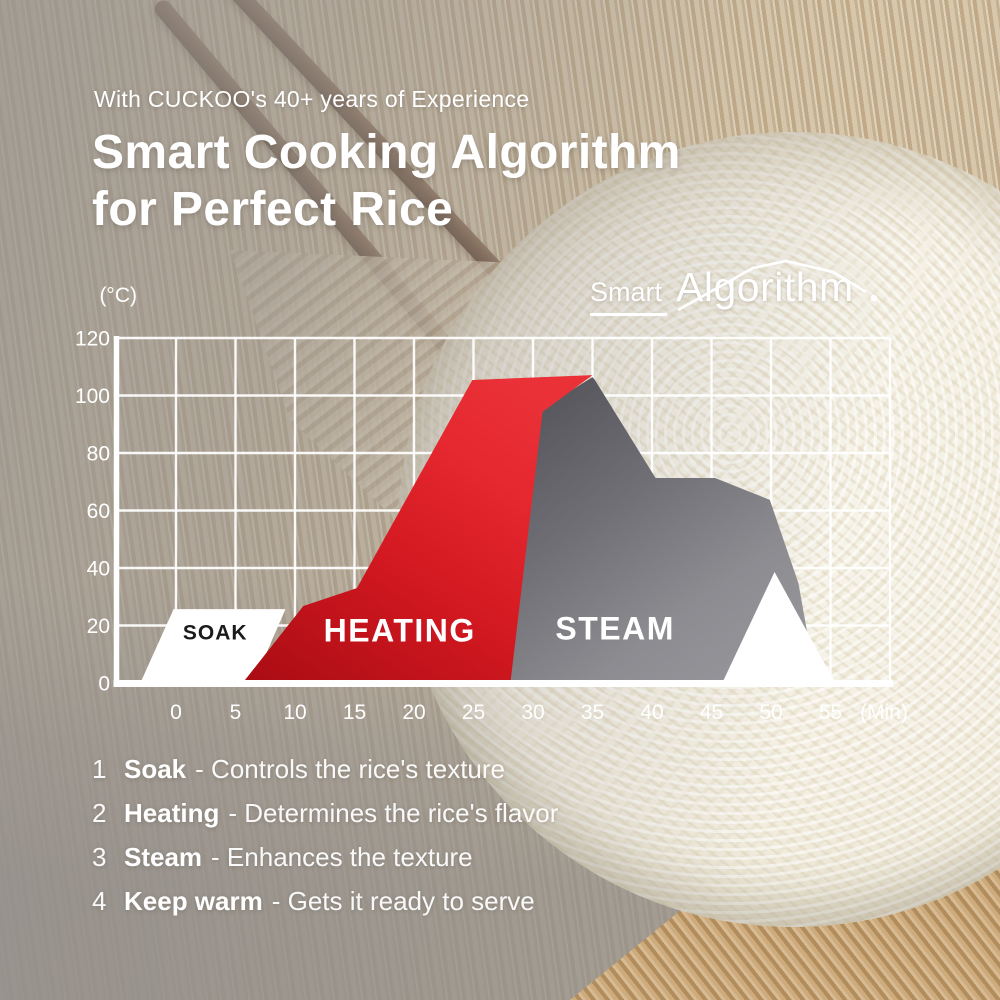 Image resolution: width=1000 pixels, height=1000 pixels. Describe the element at coordinates (830, 712) in the screenshot. I see `x-tick-label: 55` at that location.